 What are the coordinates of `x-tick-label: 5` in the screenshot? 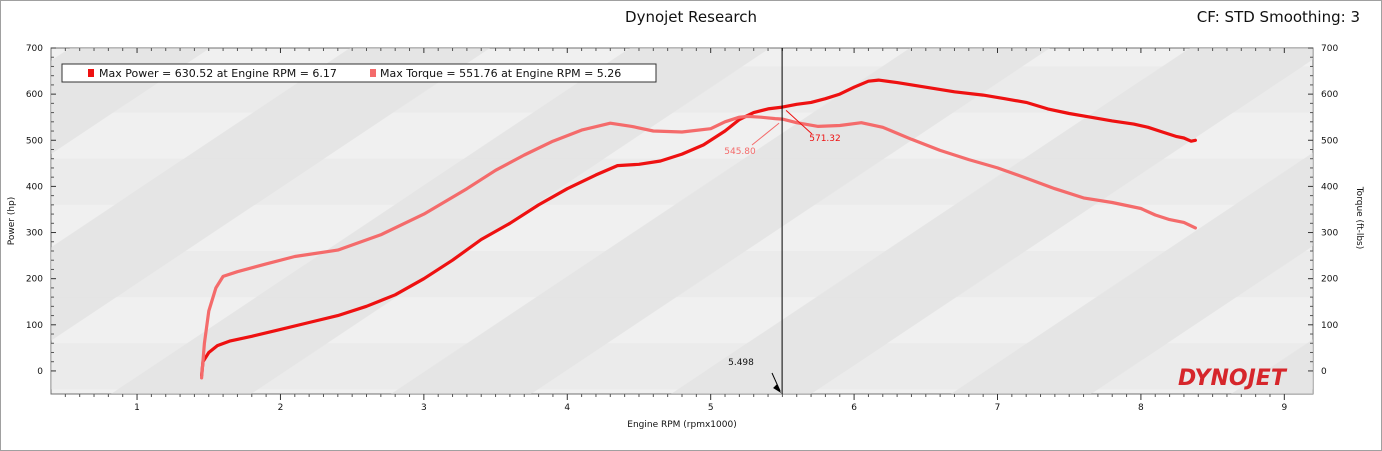 It's located at (711, 408).